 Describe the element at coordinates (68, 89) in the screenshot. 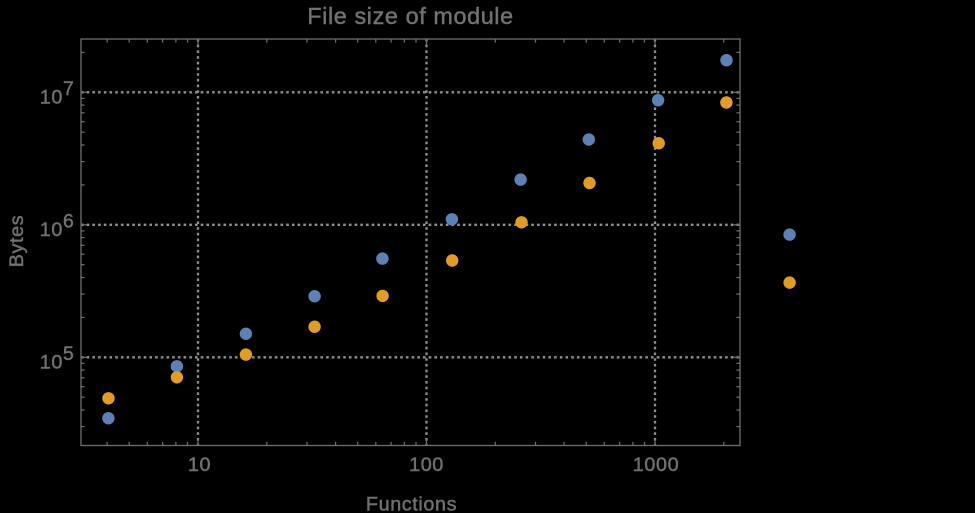

I see `svg-text: 7` at that location.